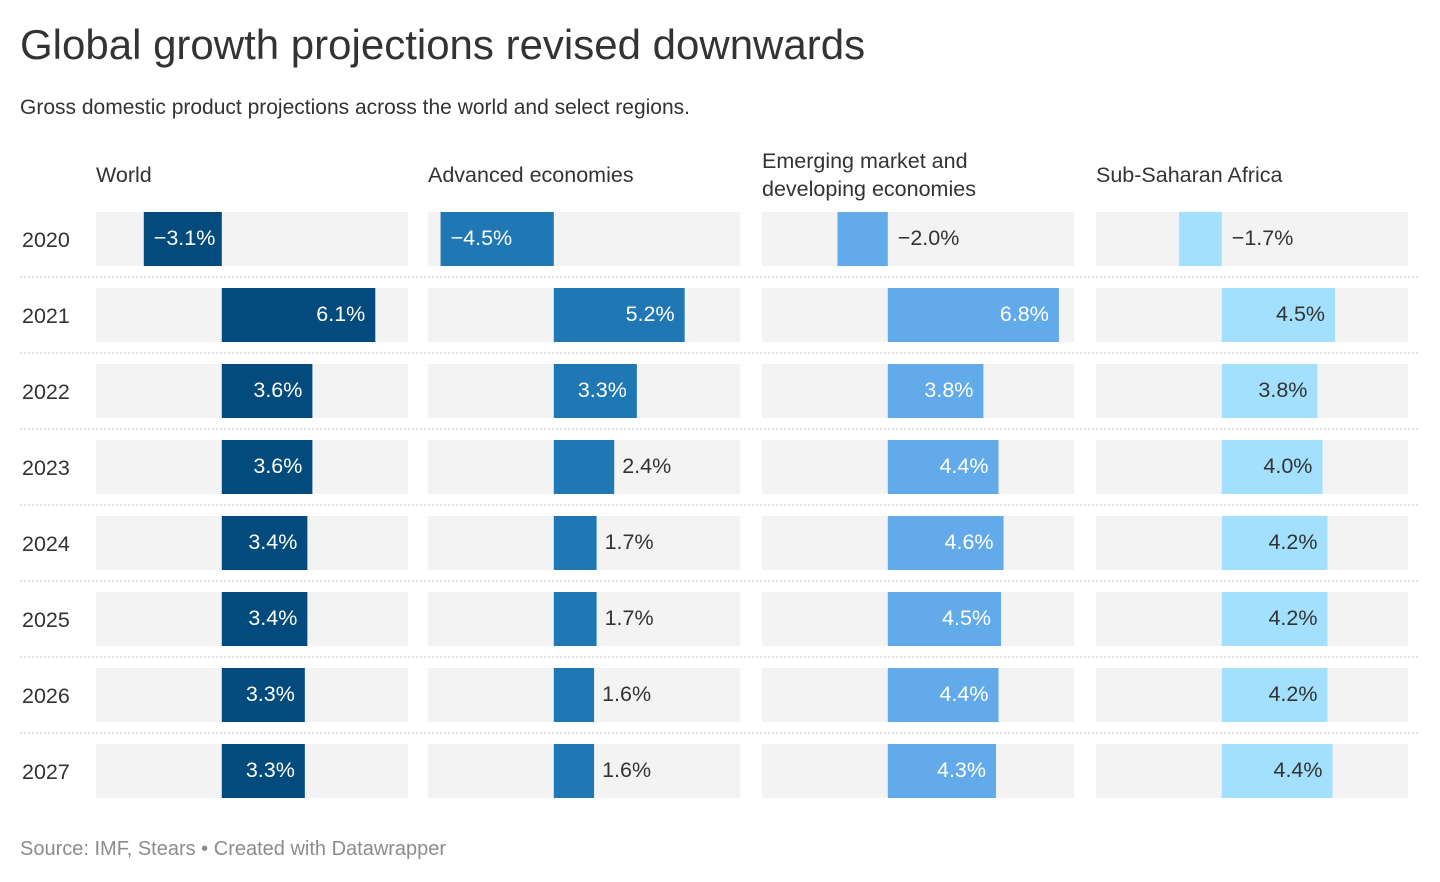  What do you see at coordinates (185, 238) in the screenshot?
I see `value-label-world-2020: −3.1%` at bounding box center [185, 238].